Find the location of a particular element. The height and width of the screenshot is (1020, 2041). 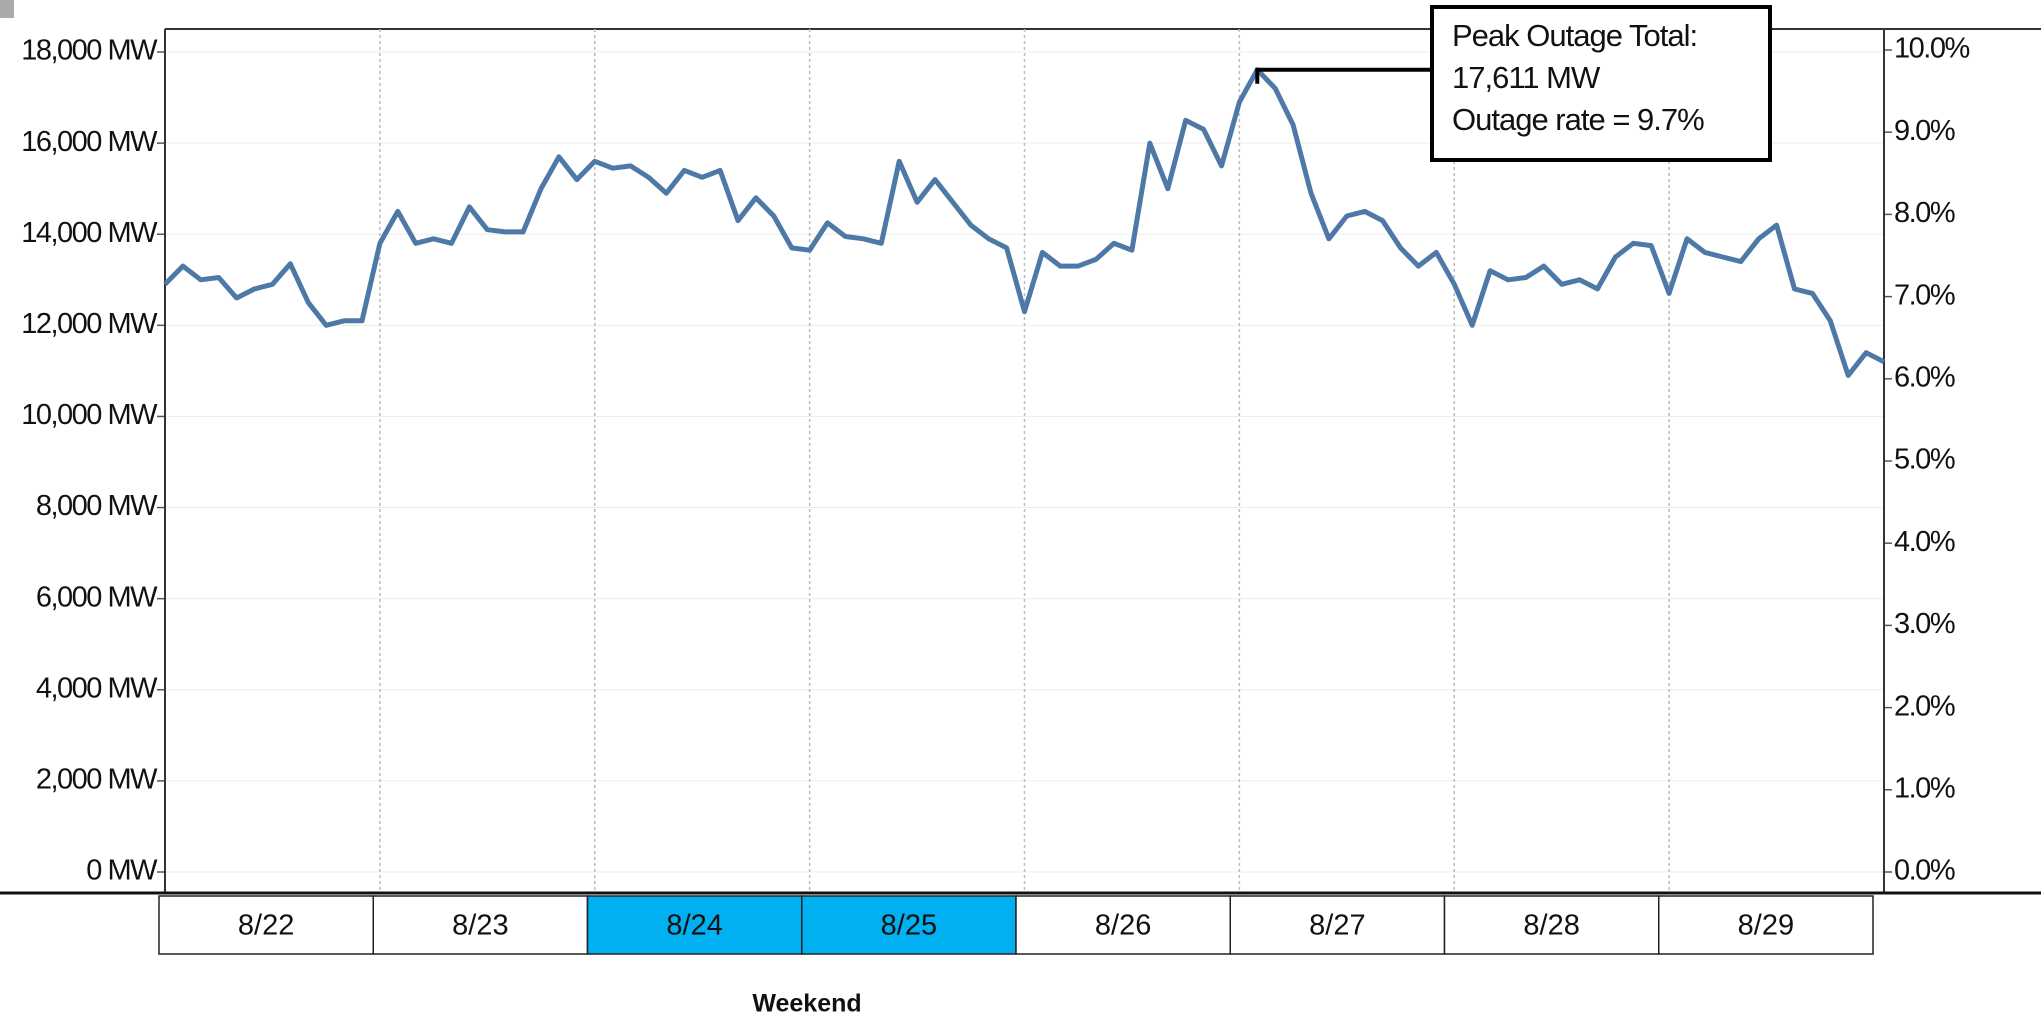

weekend-label: Weekend is located at coordinates (806, 1004).